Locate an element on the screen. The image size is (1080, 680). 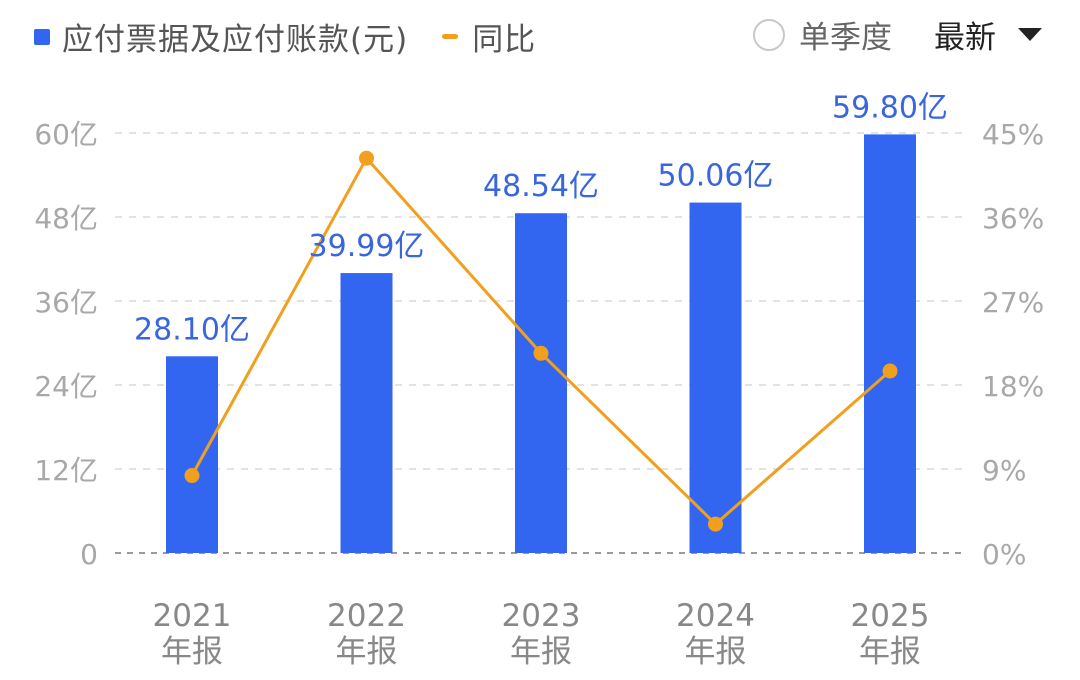
x-category-label: 2021 年报 is located at coordinates (192, 634).